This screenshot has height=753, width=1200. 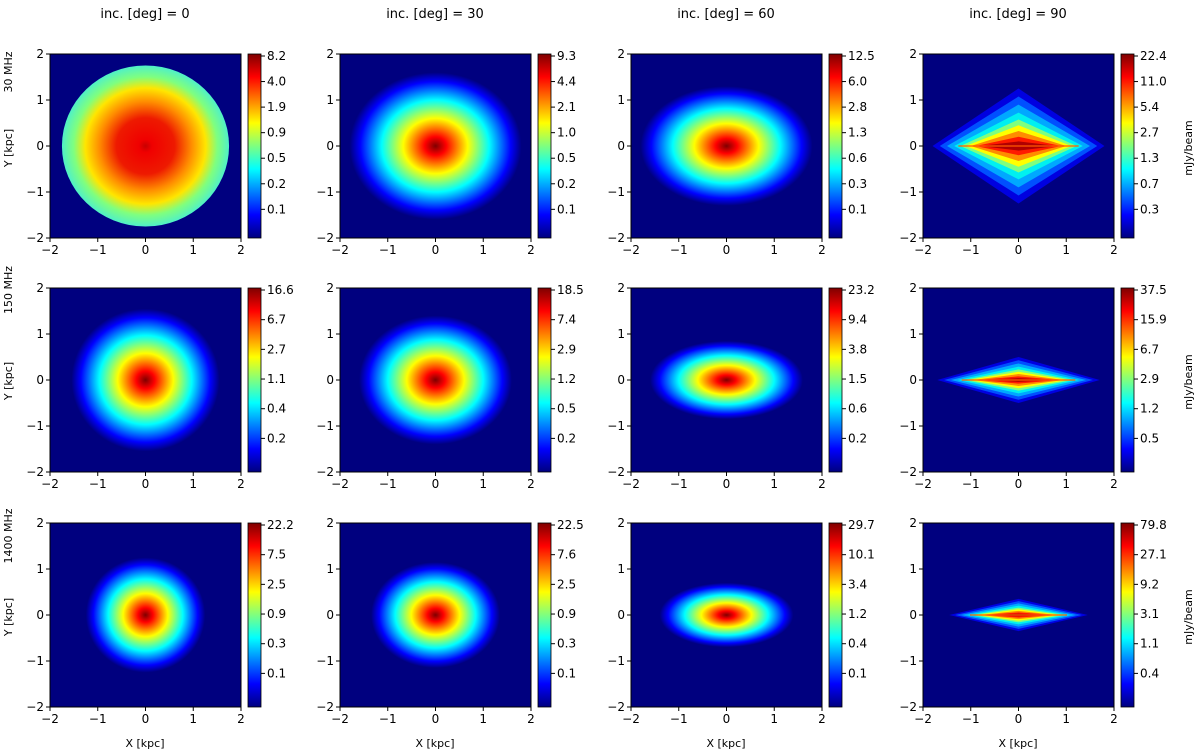 What do you see at coordinates (566, 56) in the screenshot?
I see `colorbar-tick-label: 9.3` at bounding box center [566, 56].